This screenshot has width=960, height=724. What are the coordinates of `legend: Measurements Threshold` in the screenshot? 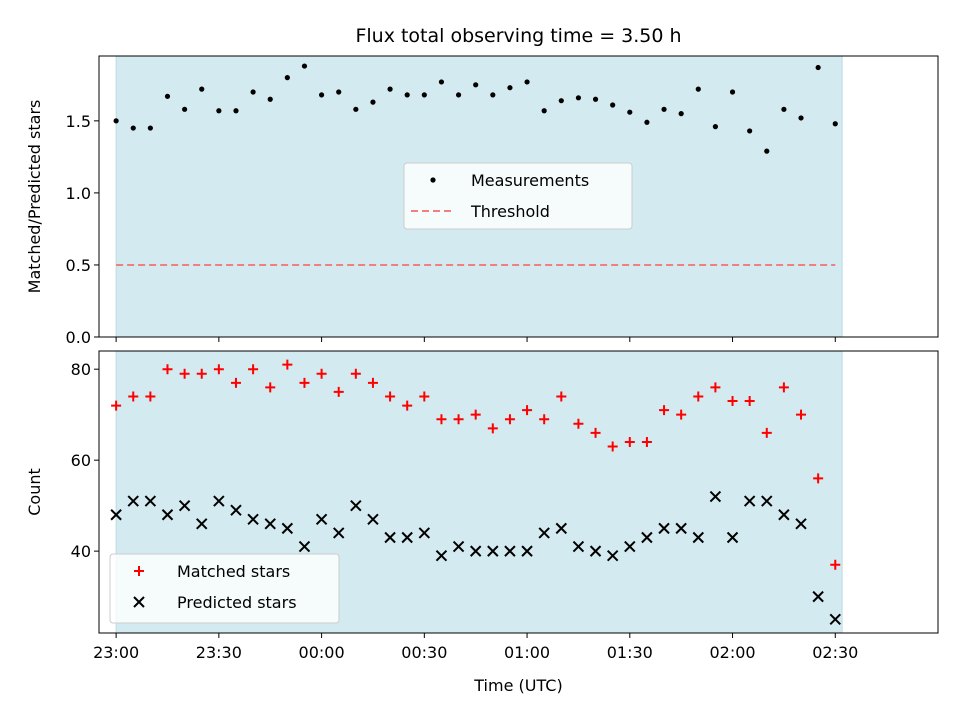 It's located at (518, 196).